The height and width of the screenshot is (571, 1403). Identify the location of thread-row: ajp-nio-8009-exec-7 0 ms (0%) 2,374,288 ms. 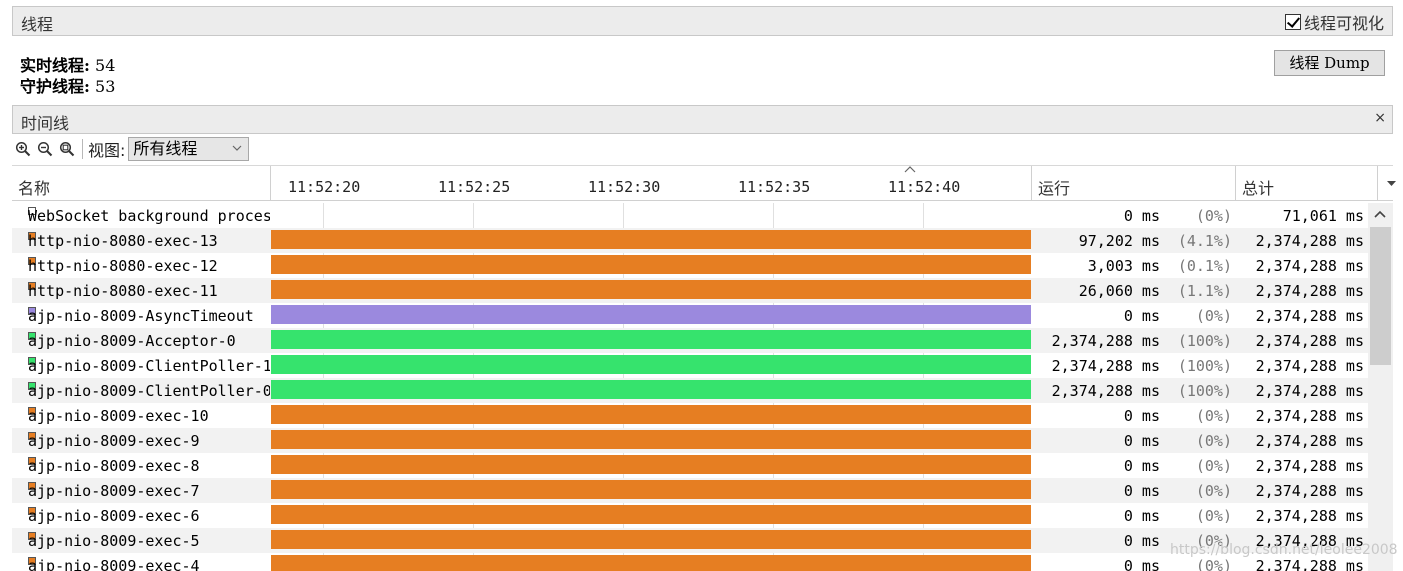
(690, 490).